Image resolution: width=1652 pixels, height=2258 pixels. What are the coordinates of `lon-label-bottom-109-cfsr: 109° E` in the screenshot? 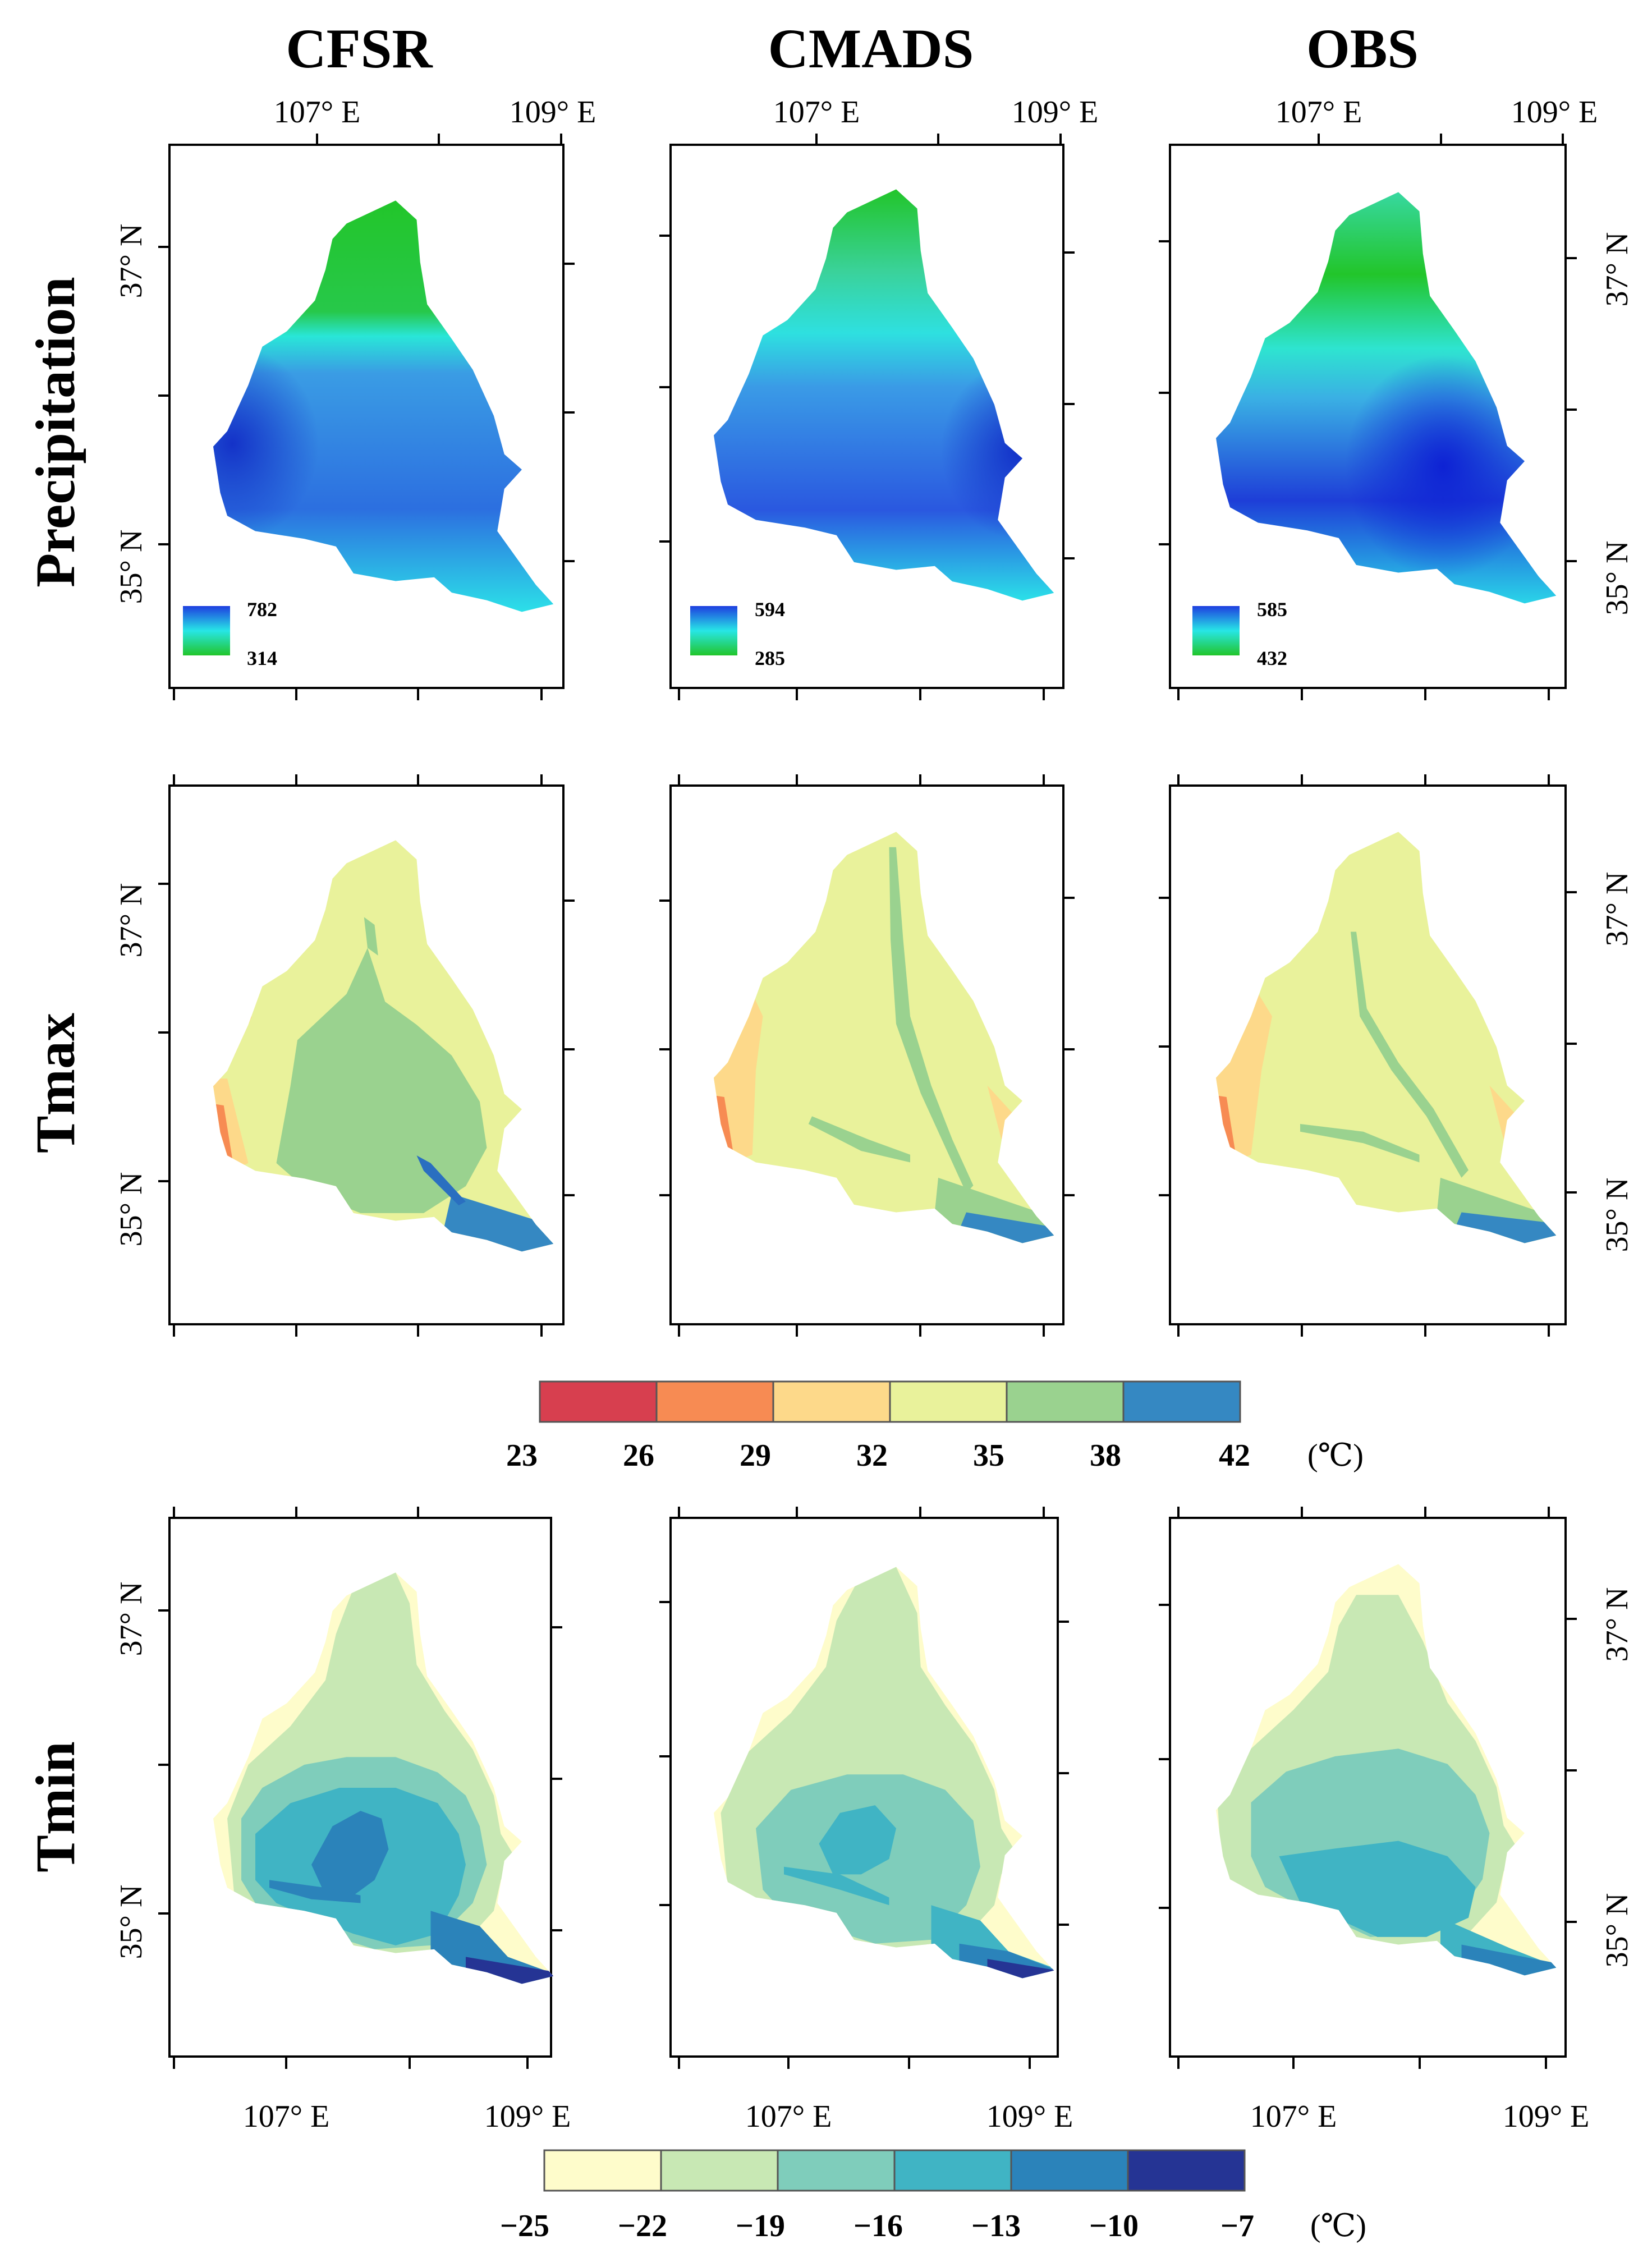 It's located at (527, 2116).